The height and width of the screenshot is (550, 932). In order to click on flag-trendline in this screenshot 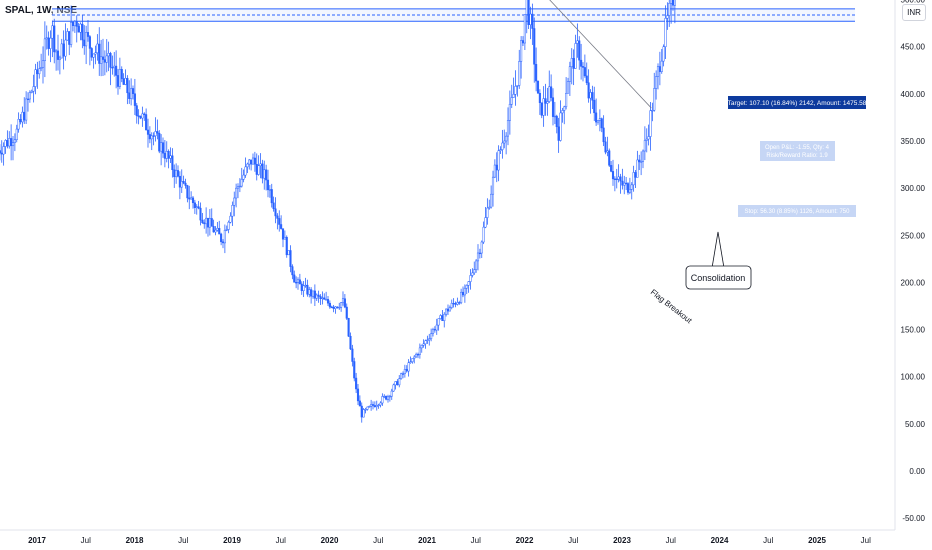, I will do `click(600, 54)`.